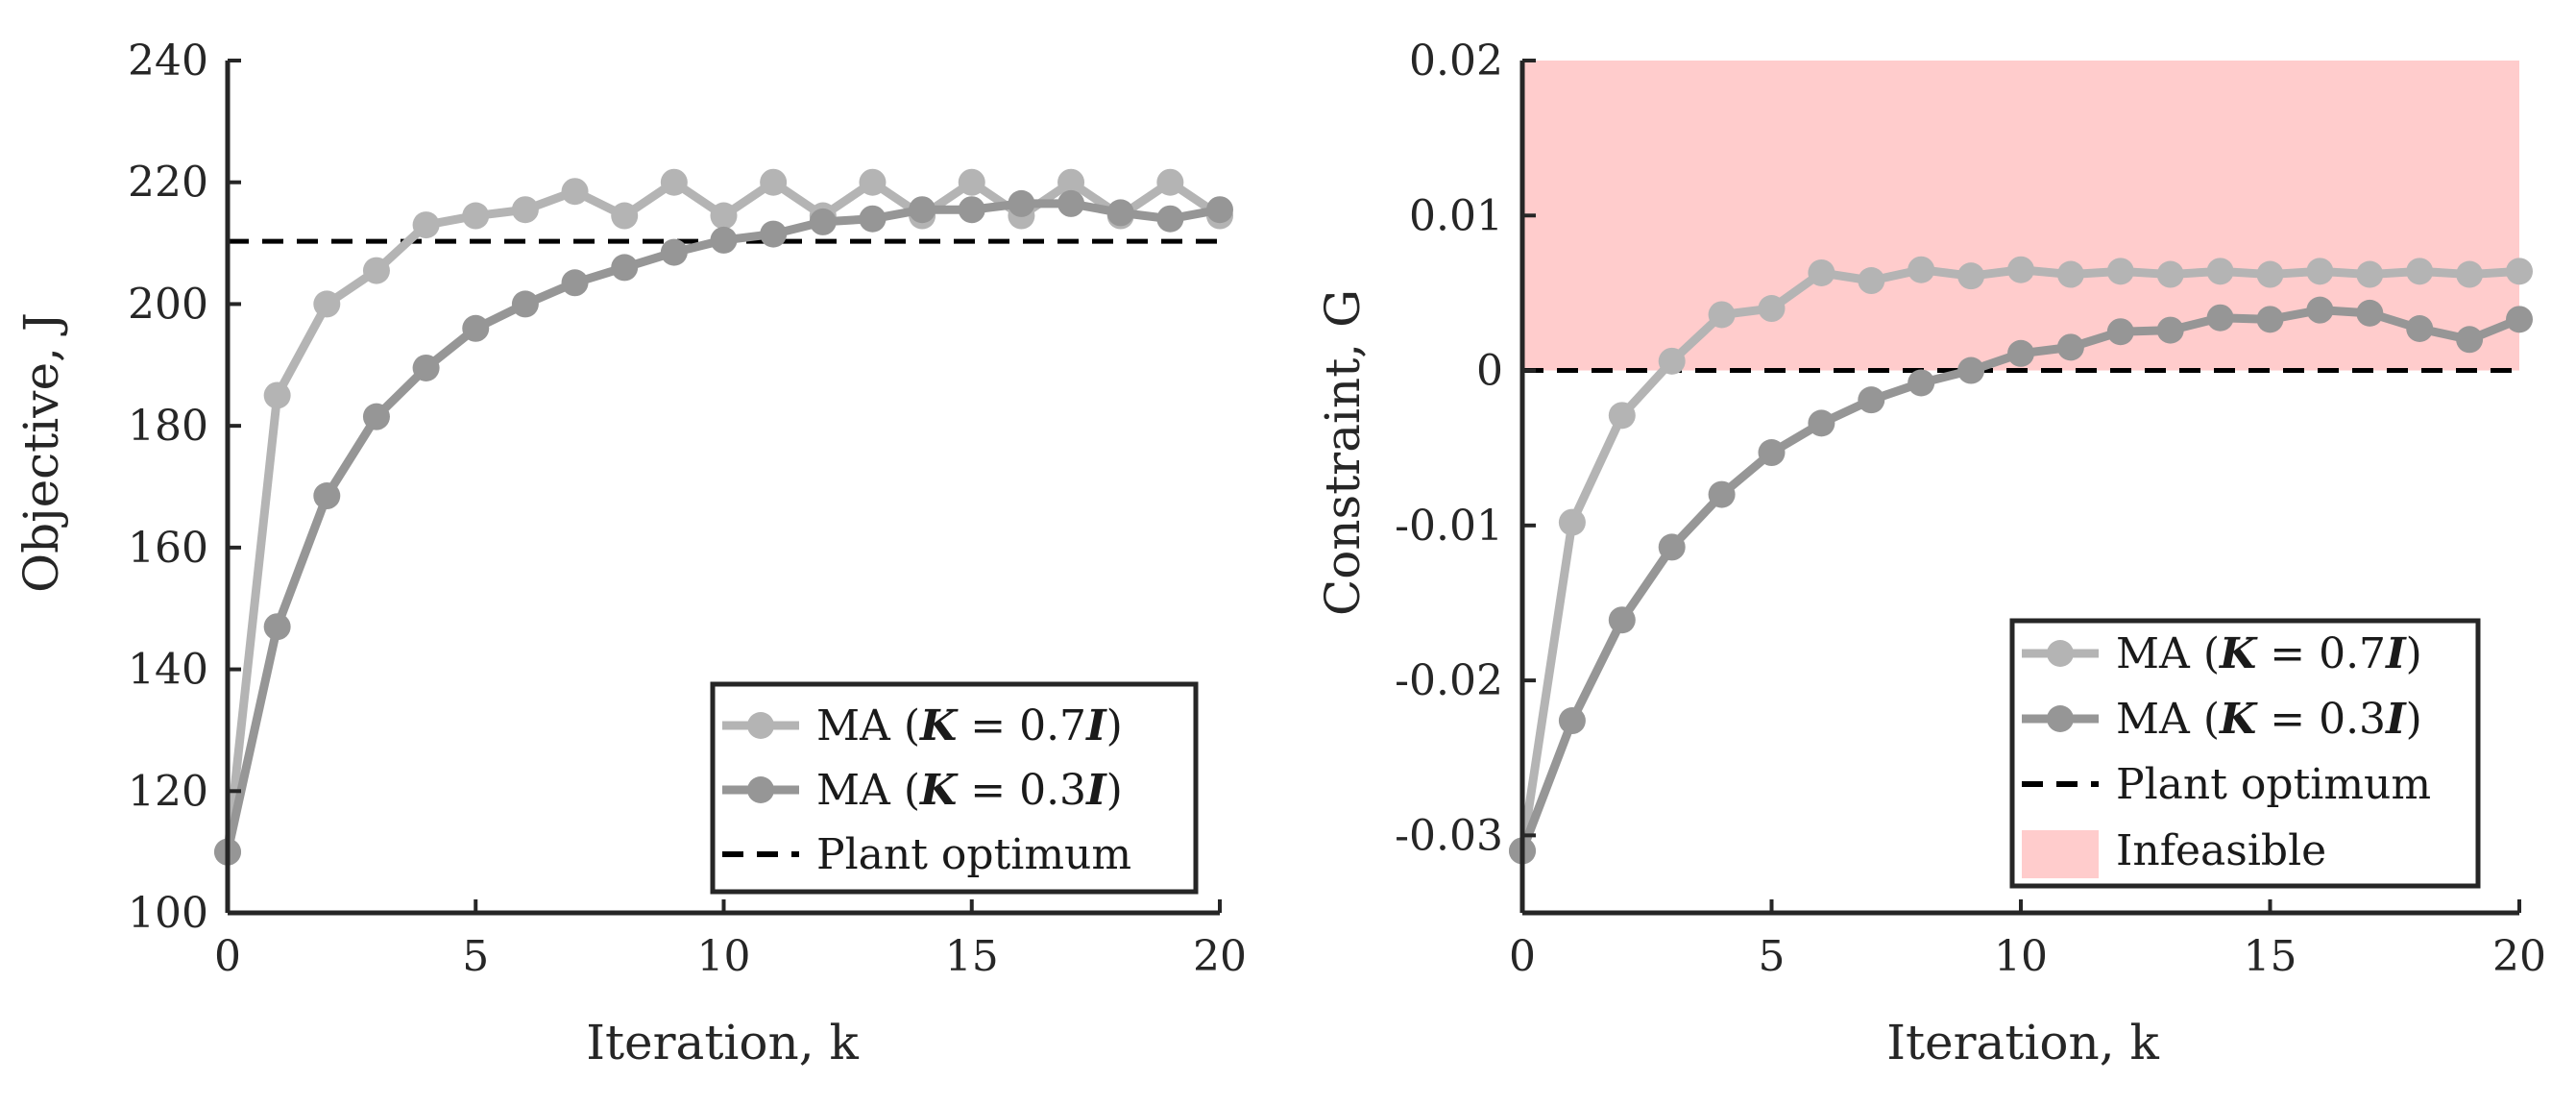 Image resolution: width=2576 pixels, height=1106 pixels. I want to click on legend-label-plant-optimum: Plant optimum, so click(973, 854).